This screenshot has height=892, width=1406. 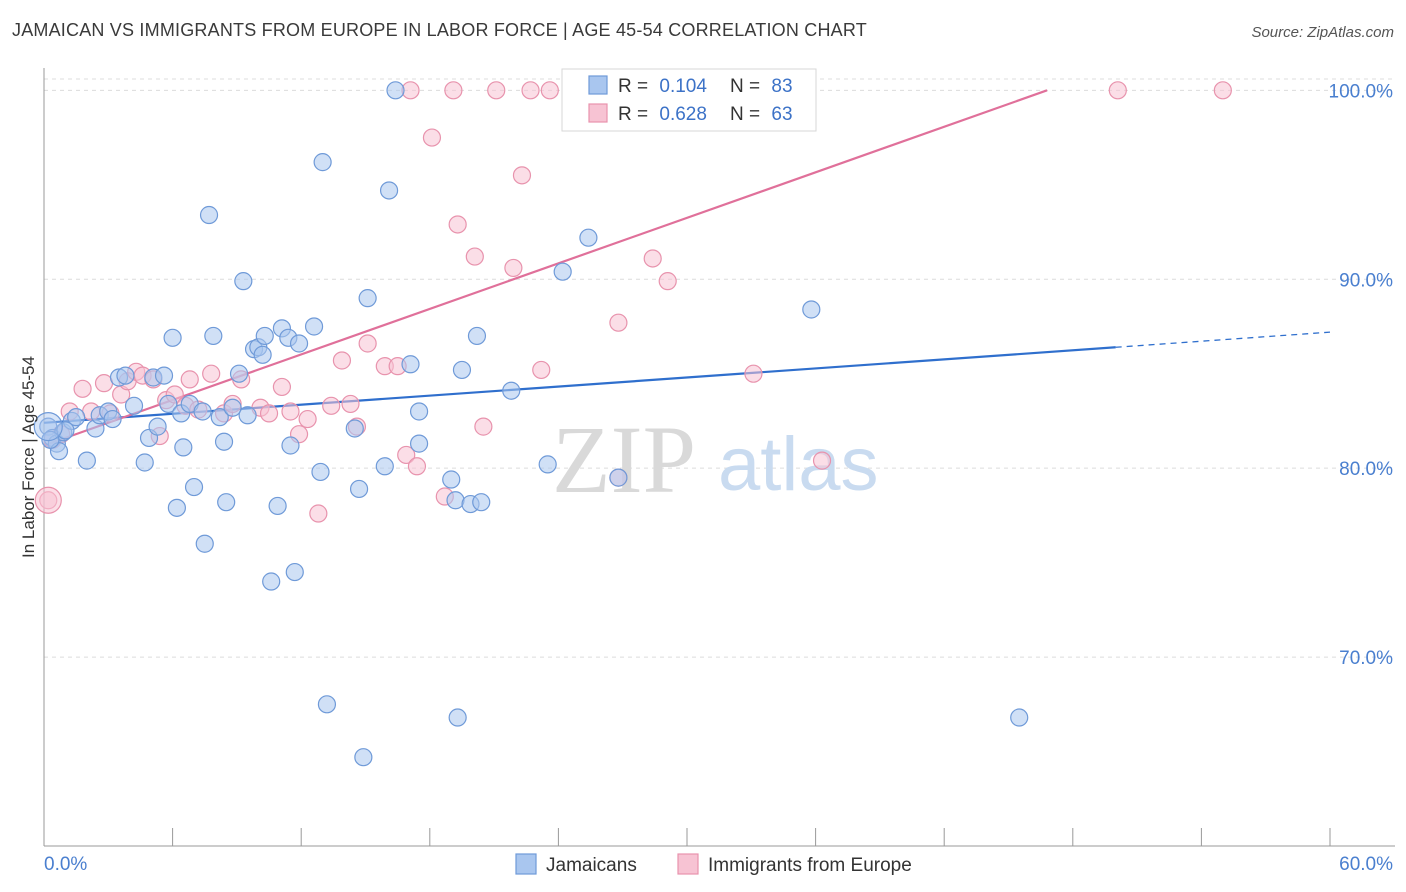 I want to click on svg-text: R = 0.628, so click(x=662, y=114).